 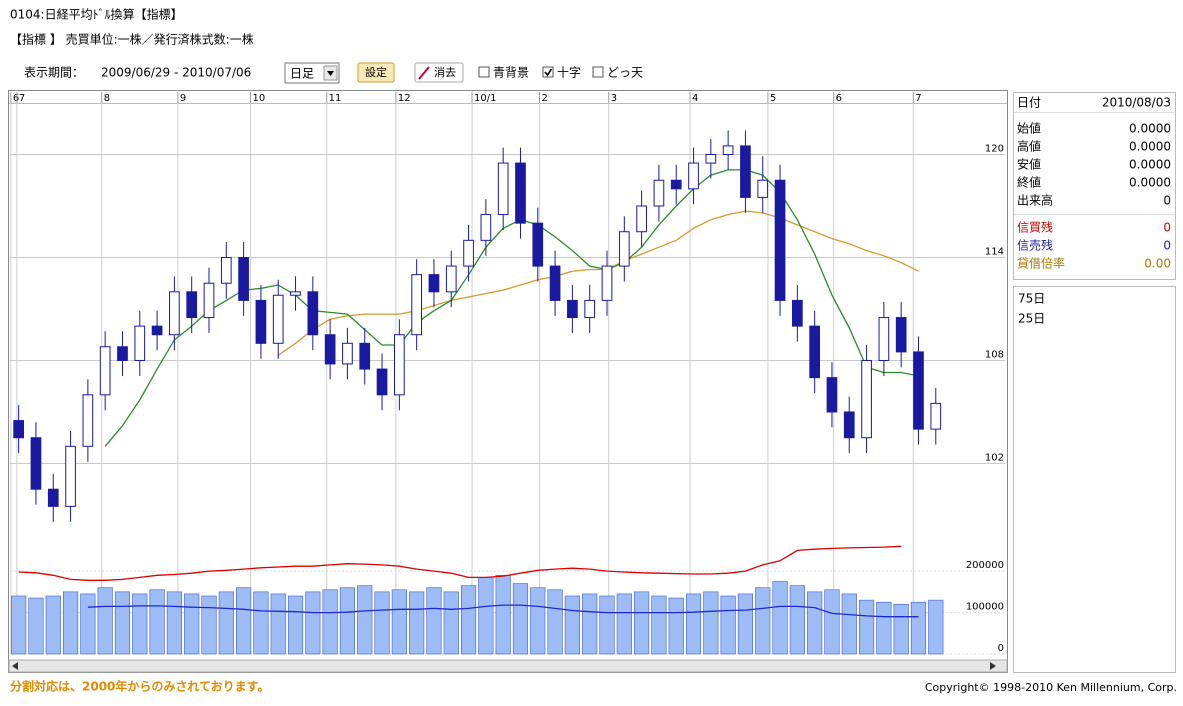 I want to click on credit-label: 貸借倍率, so click(x=1041, y=263).